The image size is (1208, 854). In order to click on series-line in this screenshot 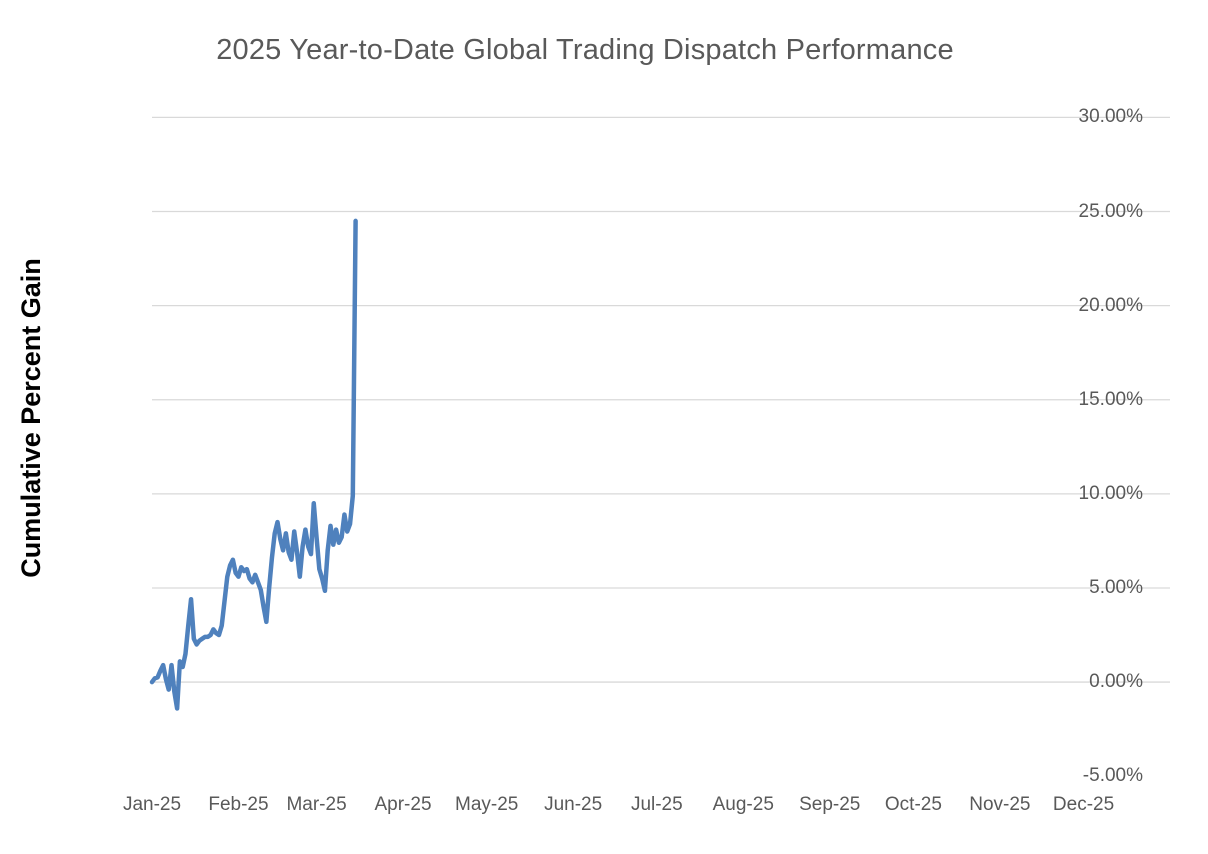, I will do `click(253, 464)`.